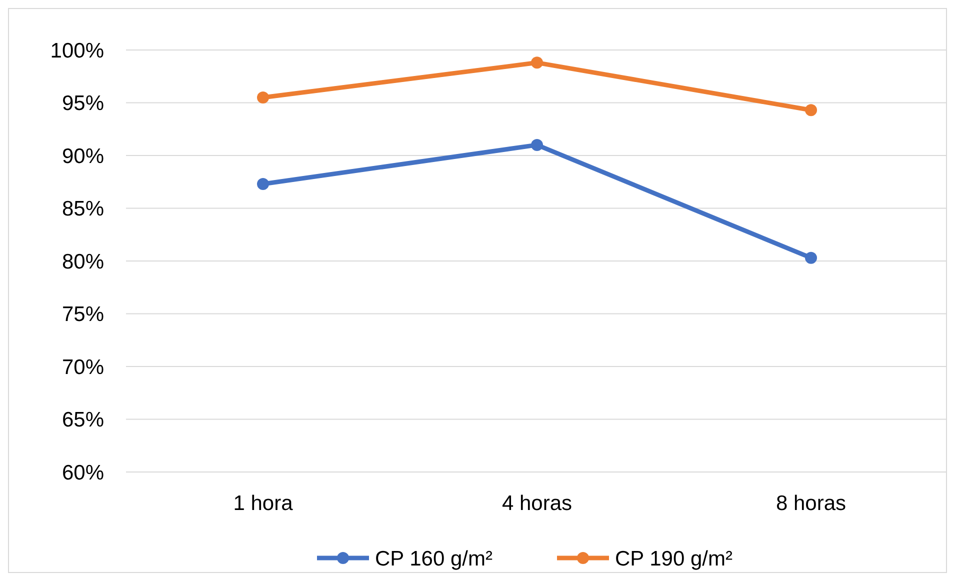 This screenshot has width=955, height=581. I want to click on x-tick-label: 8 horas, so click(811, 503).